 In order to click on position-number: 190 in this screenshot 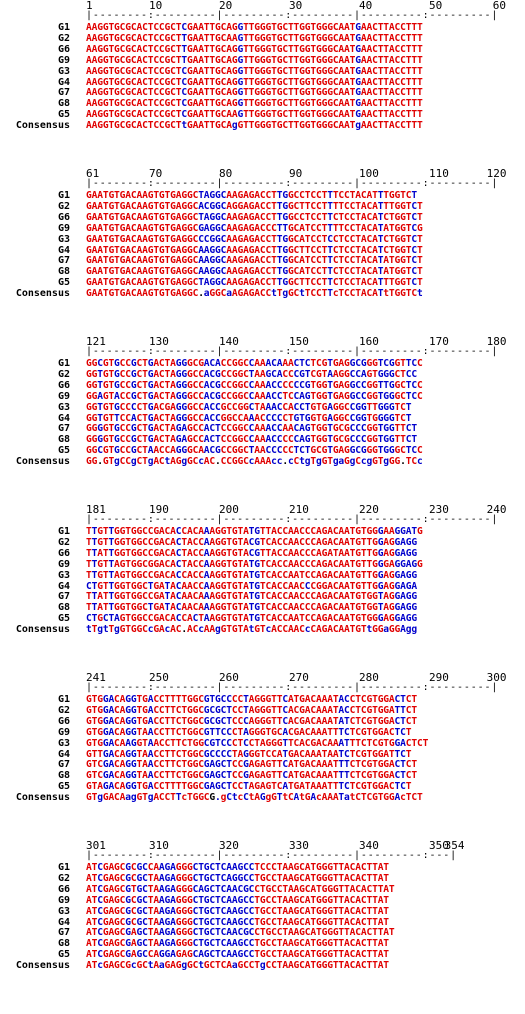, I will do `click(159, 509)`.